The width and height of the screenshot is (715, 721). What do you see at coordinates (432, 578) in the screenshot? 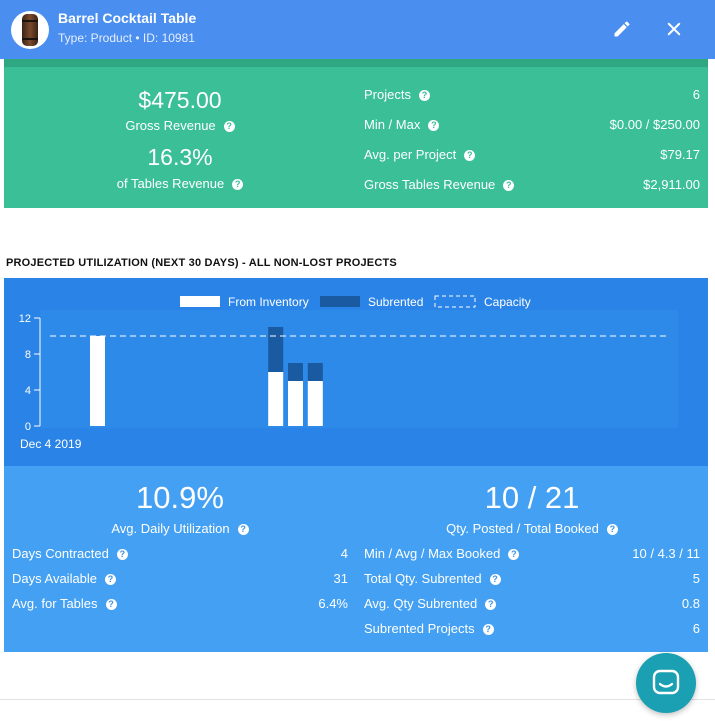
I see `total-subrented-label: Total Qty. Subrented?` at bounding box center [432, 578].